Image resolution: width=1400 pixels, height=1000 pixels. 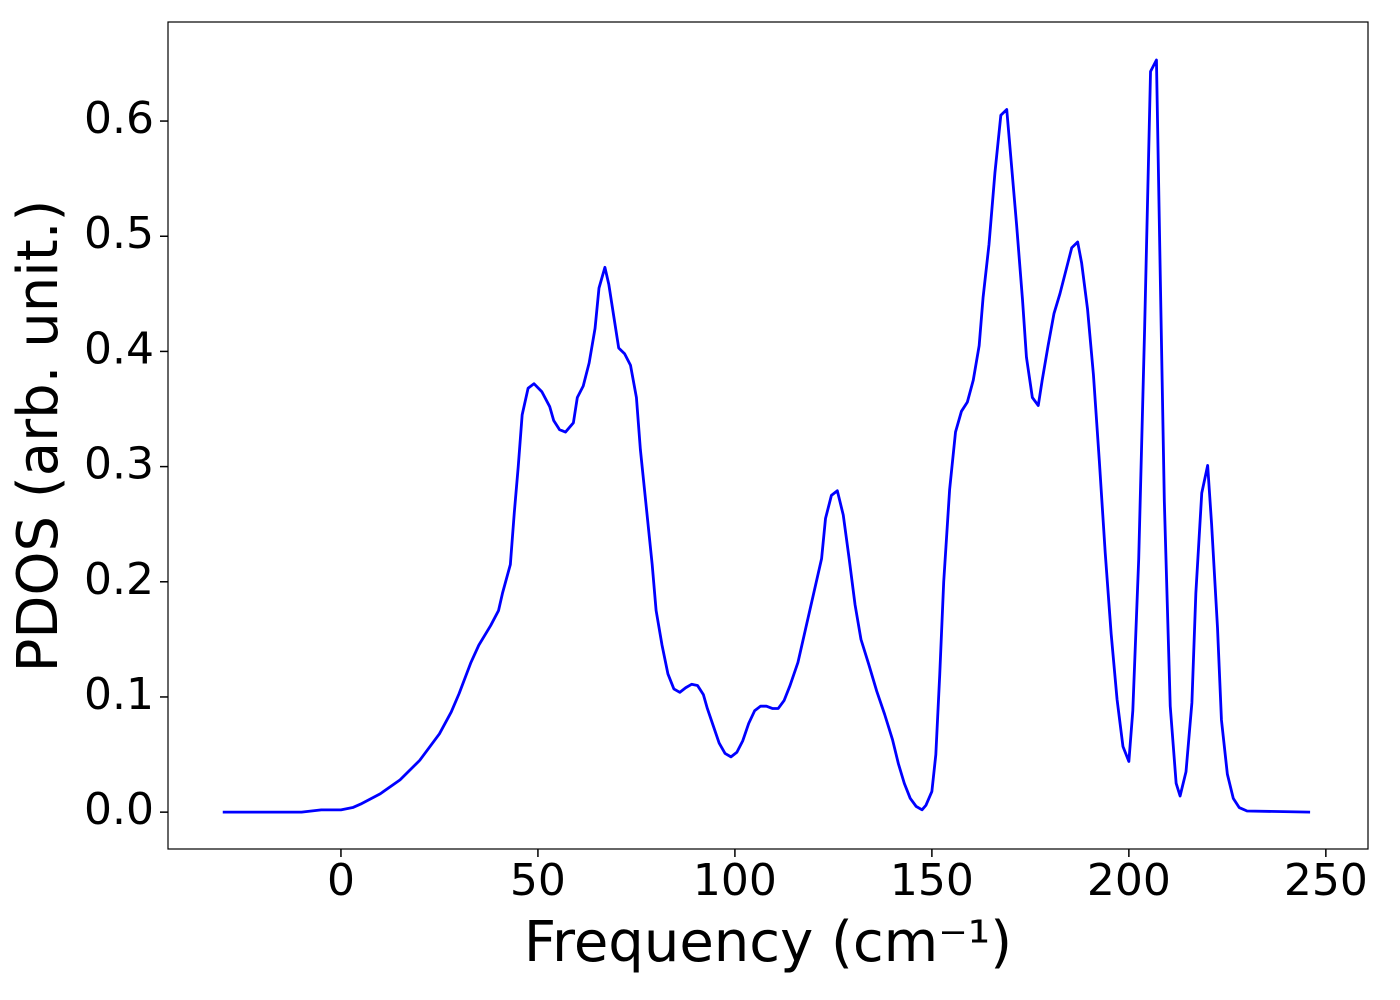 I want to click on y-tick-label: 0.4, so click(x=119, y=348).